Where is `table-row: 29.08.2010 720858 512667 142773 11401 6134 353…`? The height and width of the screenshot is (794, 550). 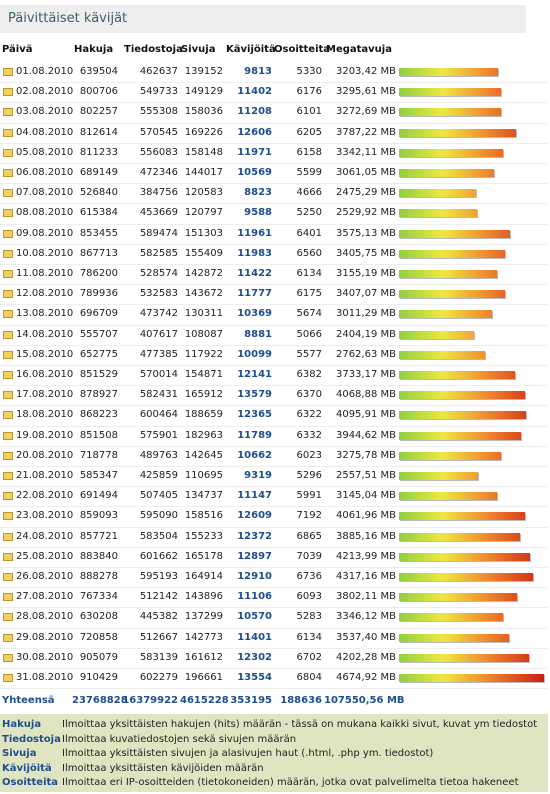
table-row: 29.08.2010 720858 512667 142773 11401 6134 353… is located at coordinates (274, 638).